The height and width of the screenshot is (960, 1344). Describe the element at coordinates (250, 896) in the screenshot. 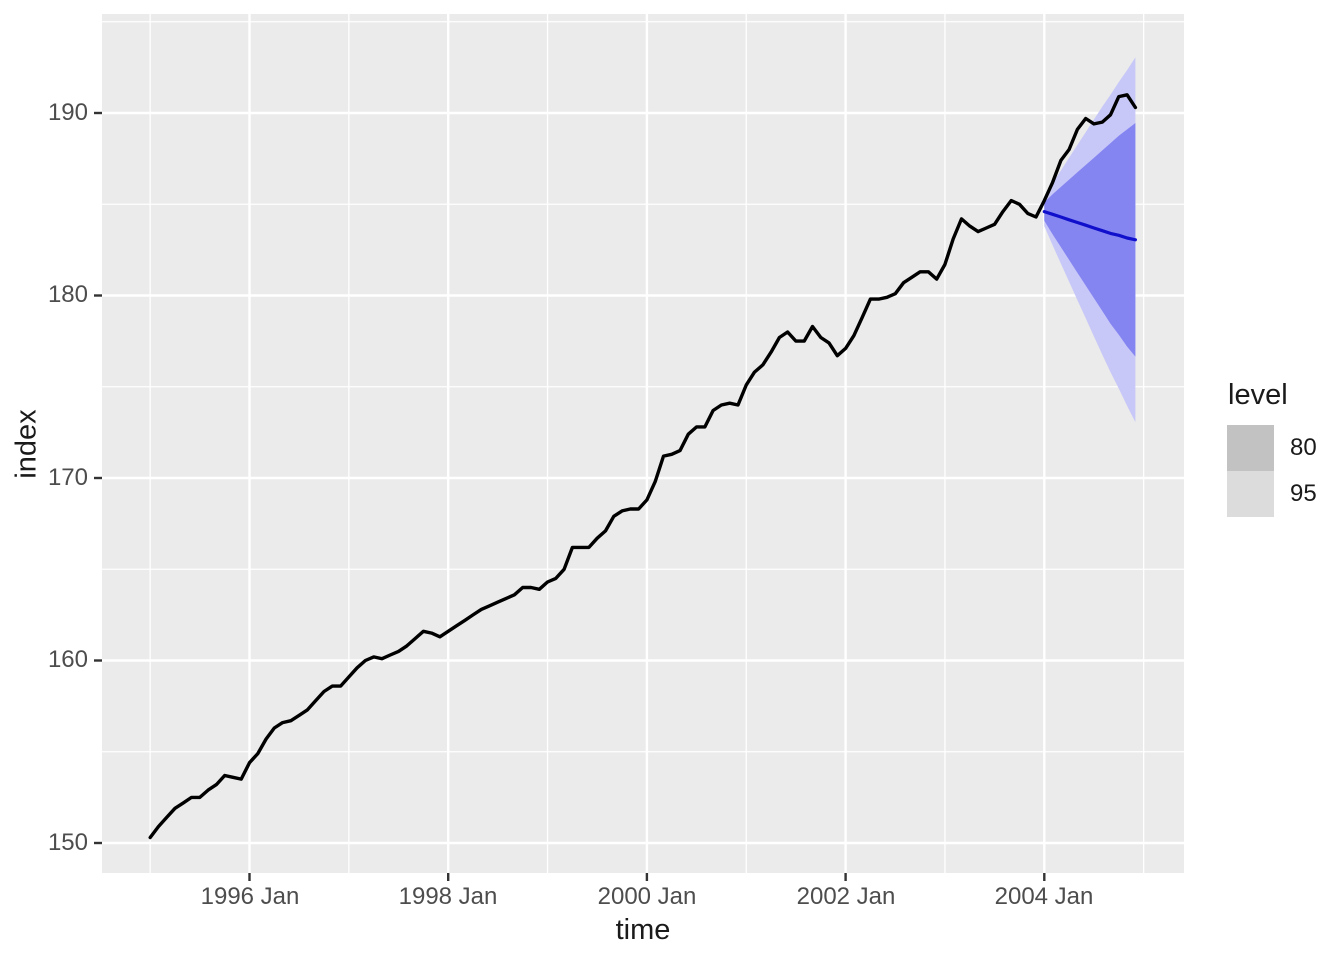

I see `x-tick-label: 1996 Jan` at that location.